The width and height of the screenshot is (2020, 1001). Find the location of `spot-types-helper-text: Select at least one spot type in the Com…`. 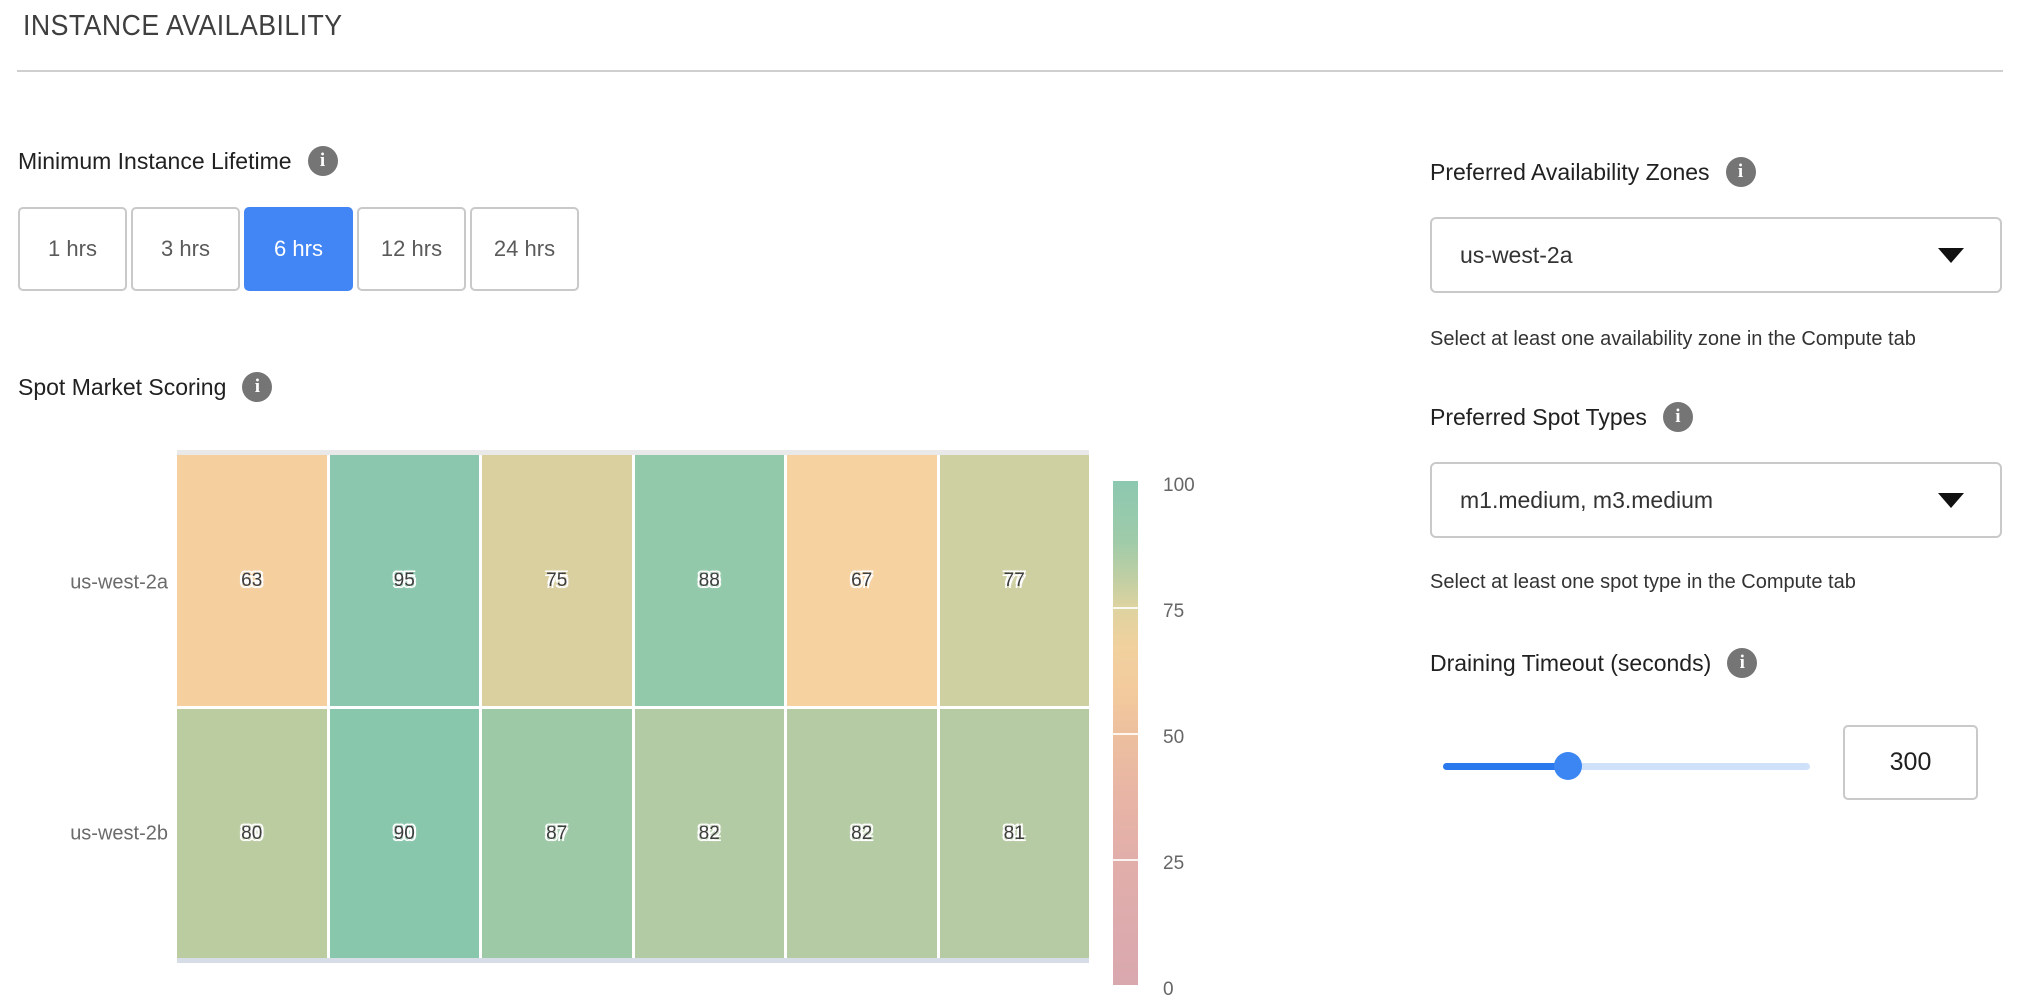

spot-types-helper-text: Select at least one spot type in the Com… is located at coordinates (1643, 582).